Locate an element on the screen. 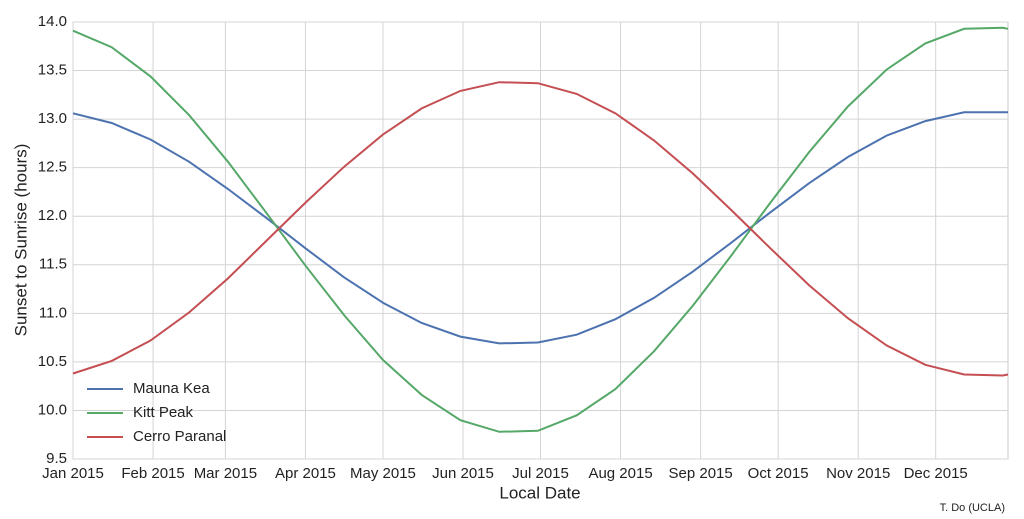 The height and width of the screenshot is (519, 1024). y-tick-label: 11.0 is located at coordinates (53, 312).